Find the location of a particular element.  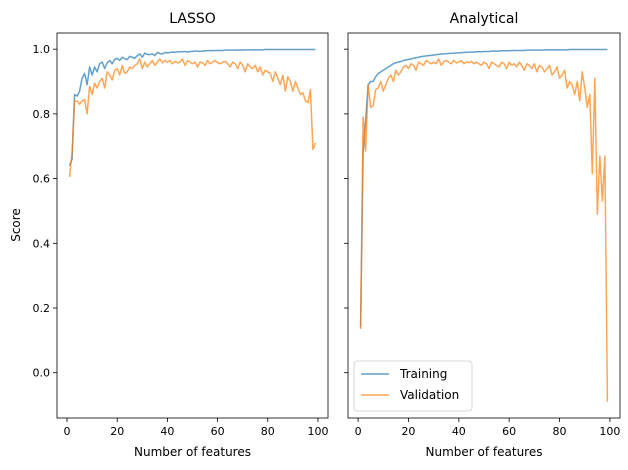

panel-lasso-y-ticks: 0.0 0.2 0.4 0.6 0.8 1.0 is located at coordinates (45, 211).